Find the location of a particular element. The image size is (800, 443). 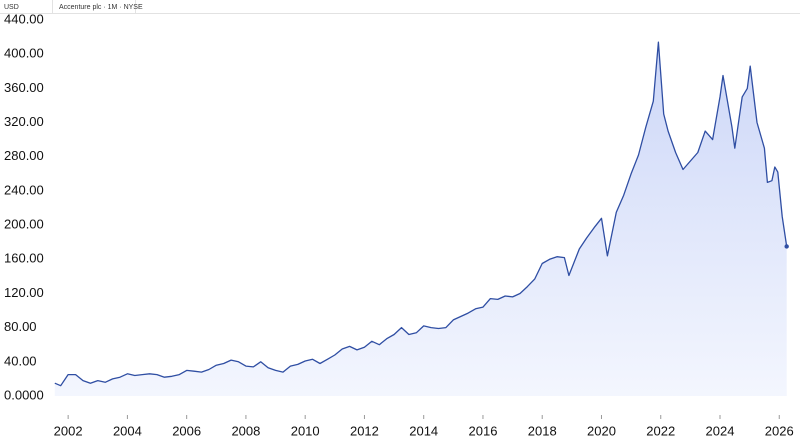

y-tick-label: 40.00 is located at coordinates (20, 360).